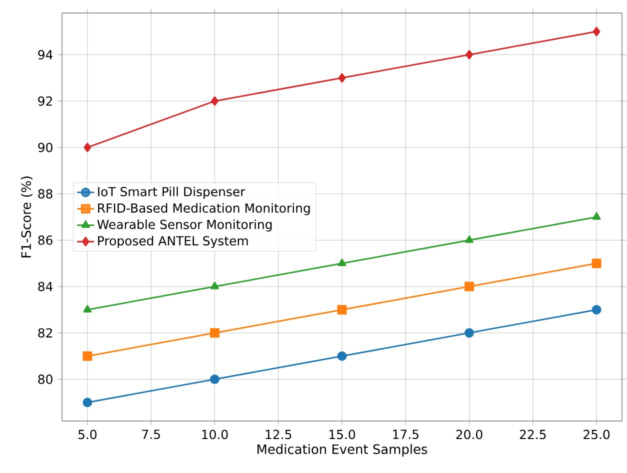 This screenshot has width=627, height=473. Describe the element at coordinates (405, 435) in the screenshot. I see `x-tick-label: 17.5` at that location.